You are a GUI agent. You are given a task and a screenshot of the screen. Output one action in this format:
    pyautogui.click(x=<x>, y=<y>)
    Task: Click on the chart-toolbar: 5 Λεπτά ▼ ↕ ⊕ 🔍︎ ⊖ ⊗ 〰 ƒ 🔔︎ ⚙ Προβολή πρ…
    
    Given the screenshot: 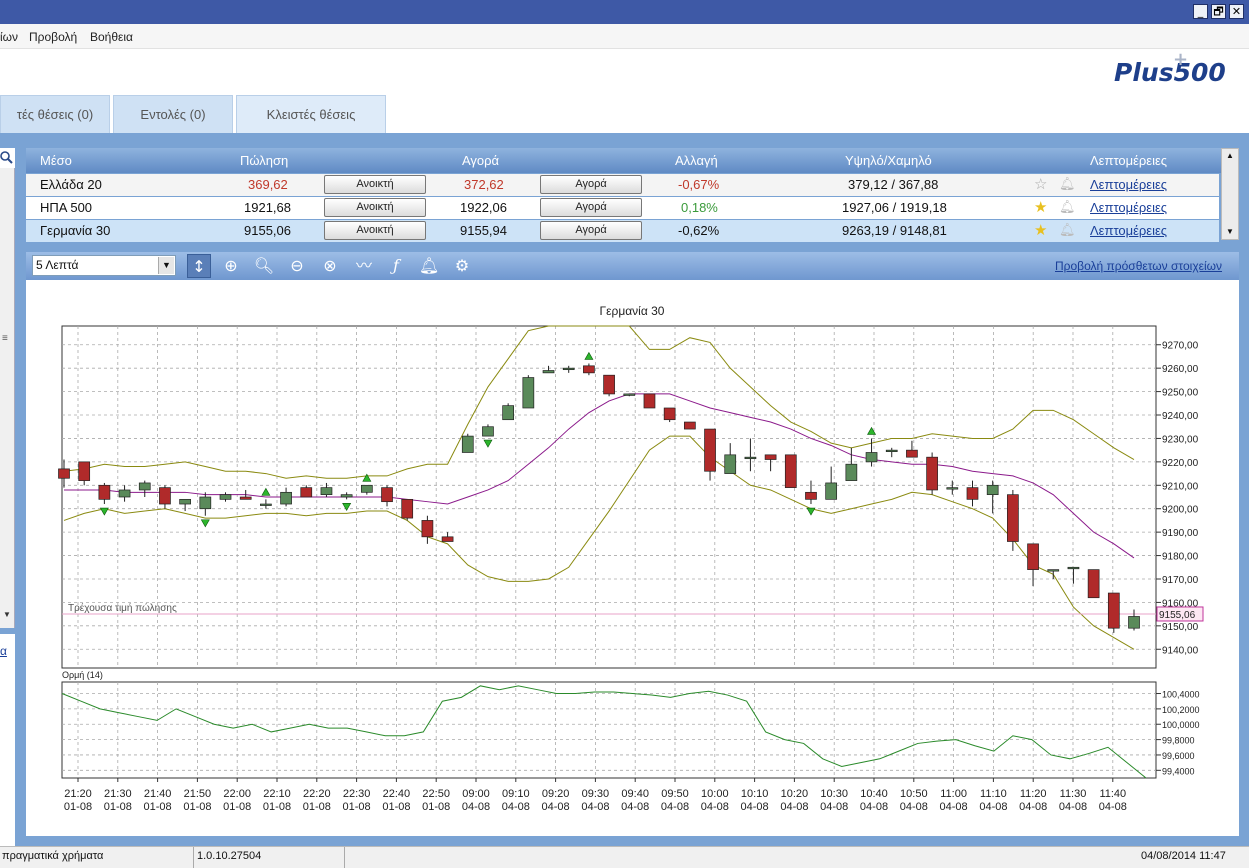 What is the action you would take?
    pyautogui.click(x=632, y=266)
    